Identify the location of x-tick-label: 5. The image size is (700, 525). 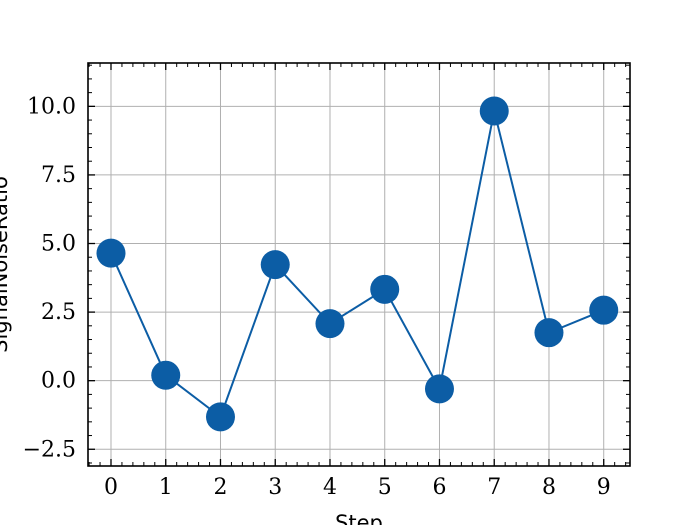
(385, 487).